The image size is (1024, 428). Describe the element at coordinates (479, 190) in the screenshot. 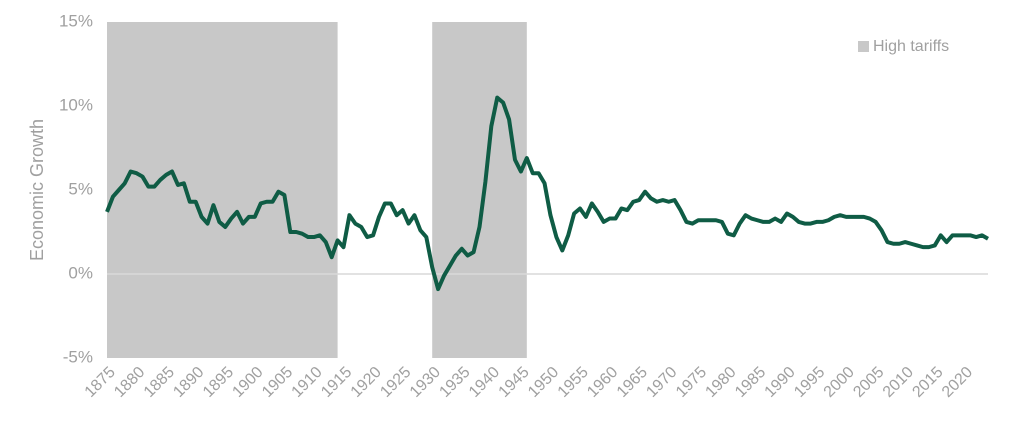

I see `shaded-range` at that location.